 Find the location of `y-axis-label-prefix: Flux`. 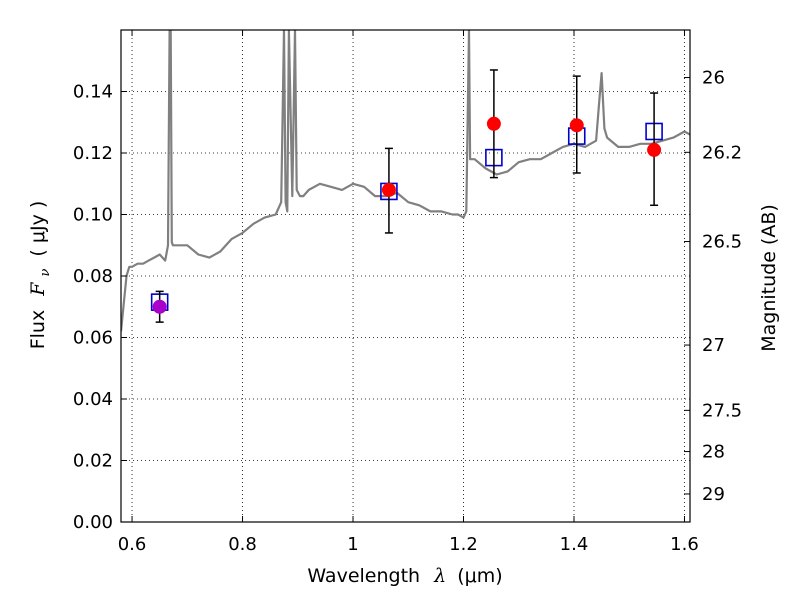

y-axis-label-prefix: Flux is located at coordinates (38, 330).